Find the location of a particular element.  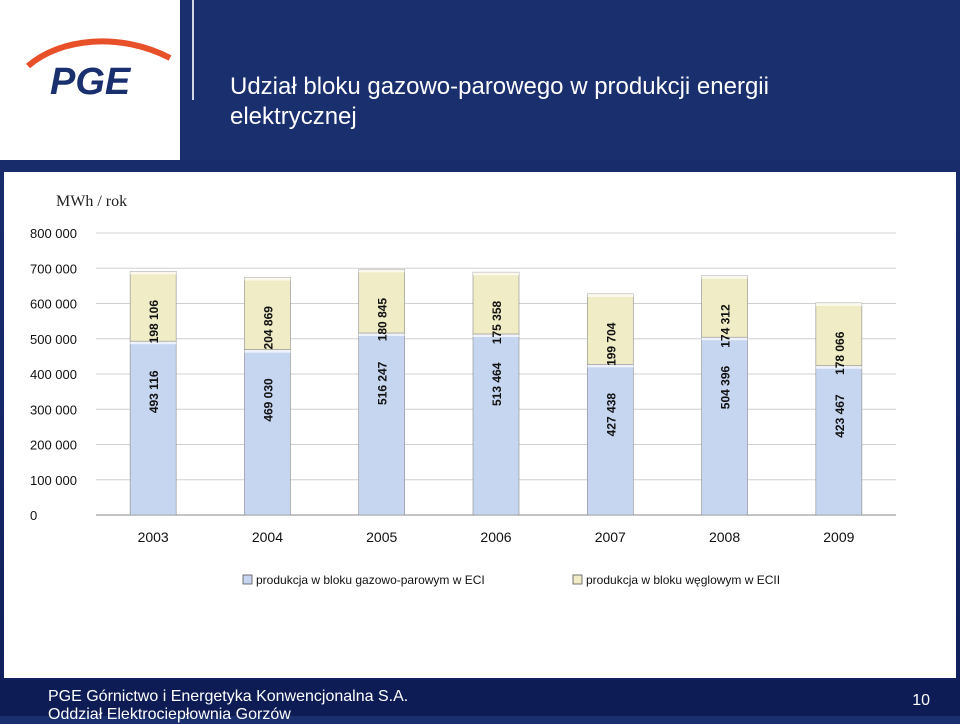

page-title-line2: elektrycznej is located at coordinates (293, 116).